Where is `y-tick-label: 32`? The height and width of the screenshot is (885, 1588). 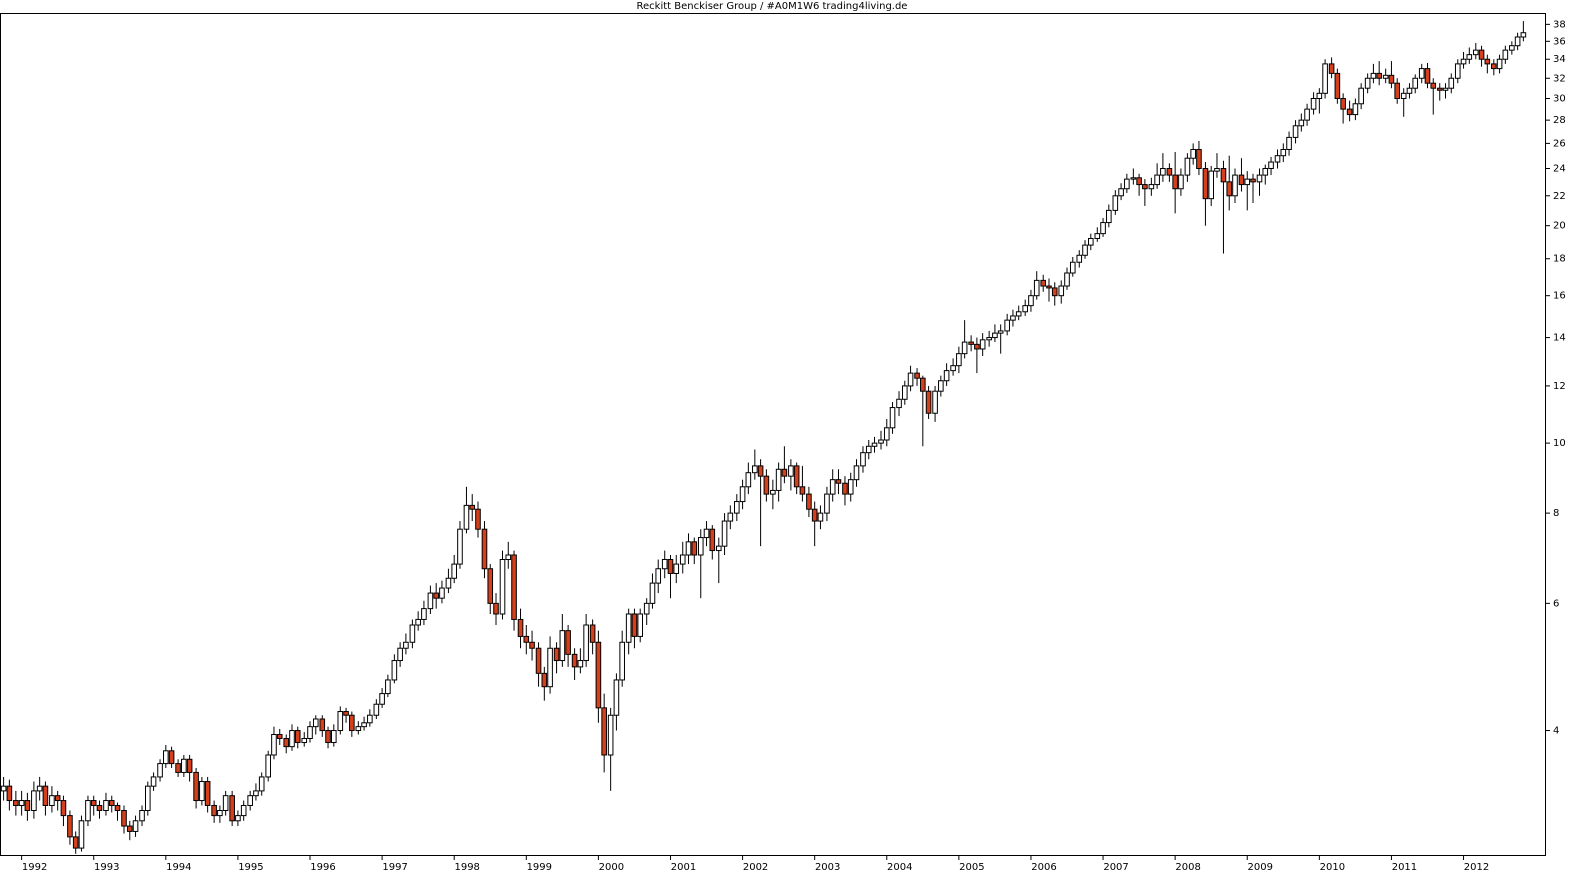 y-tick-label: 32 is located at coordinates (1559, 78).